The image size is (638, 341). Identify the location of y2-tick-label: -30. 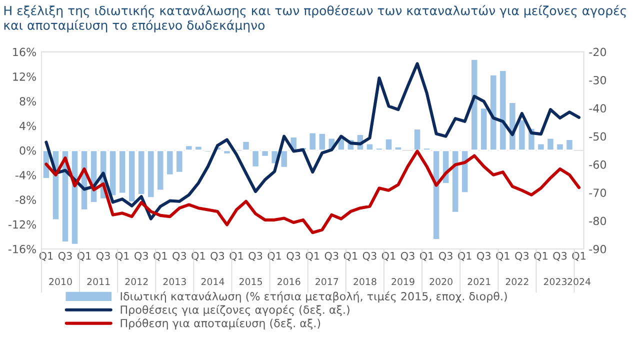
(597, 80).